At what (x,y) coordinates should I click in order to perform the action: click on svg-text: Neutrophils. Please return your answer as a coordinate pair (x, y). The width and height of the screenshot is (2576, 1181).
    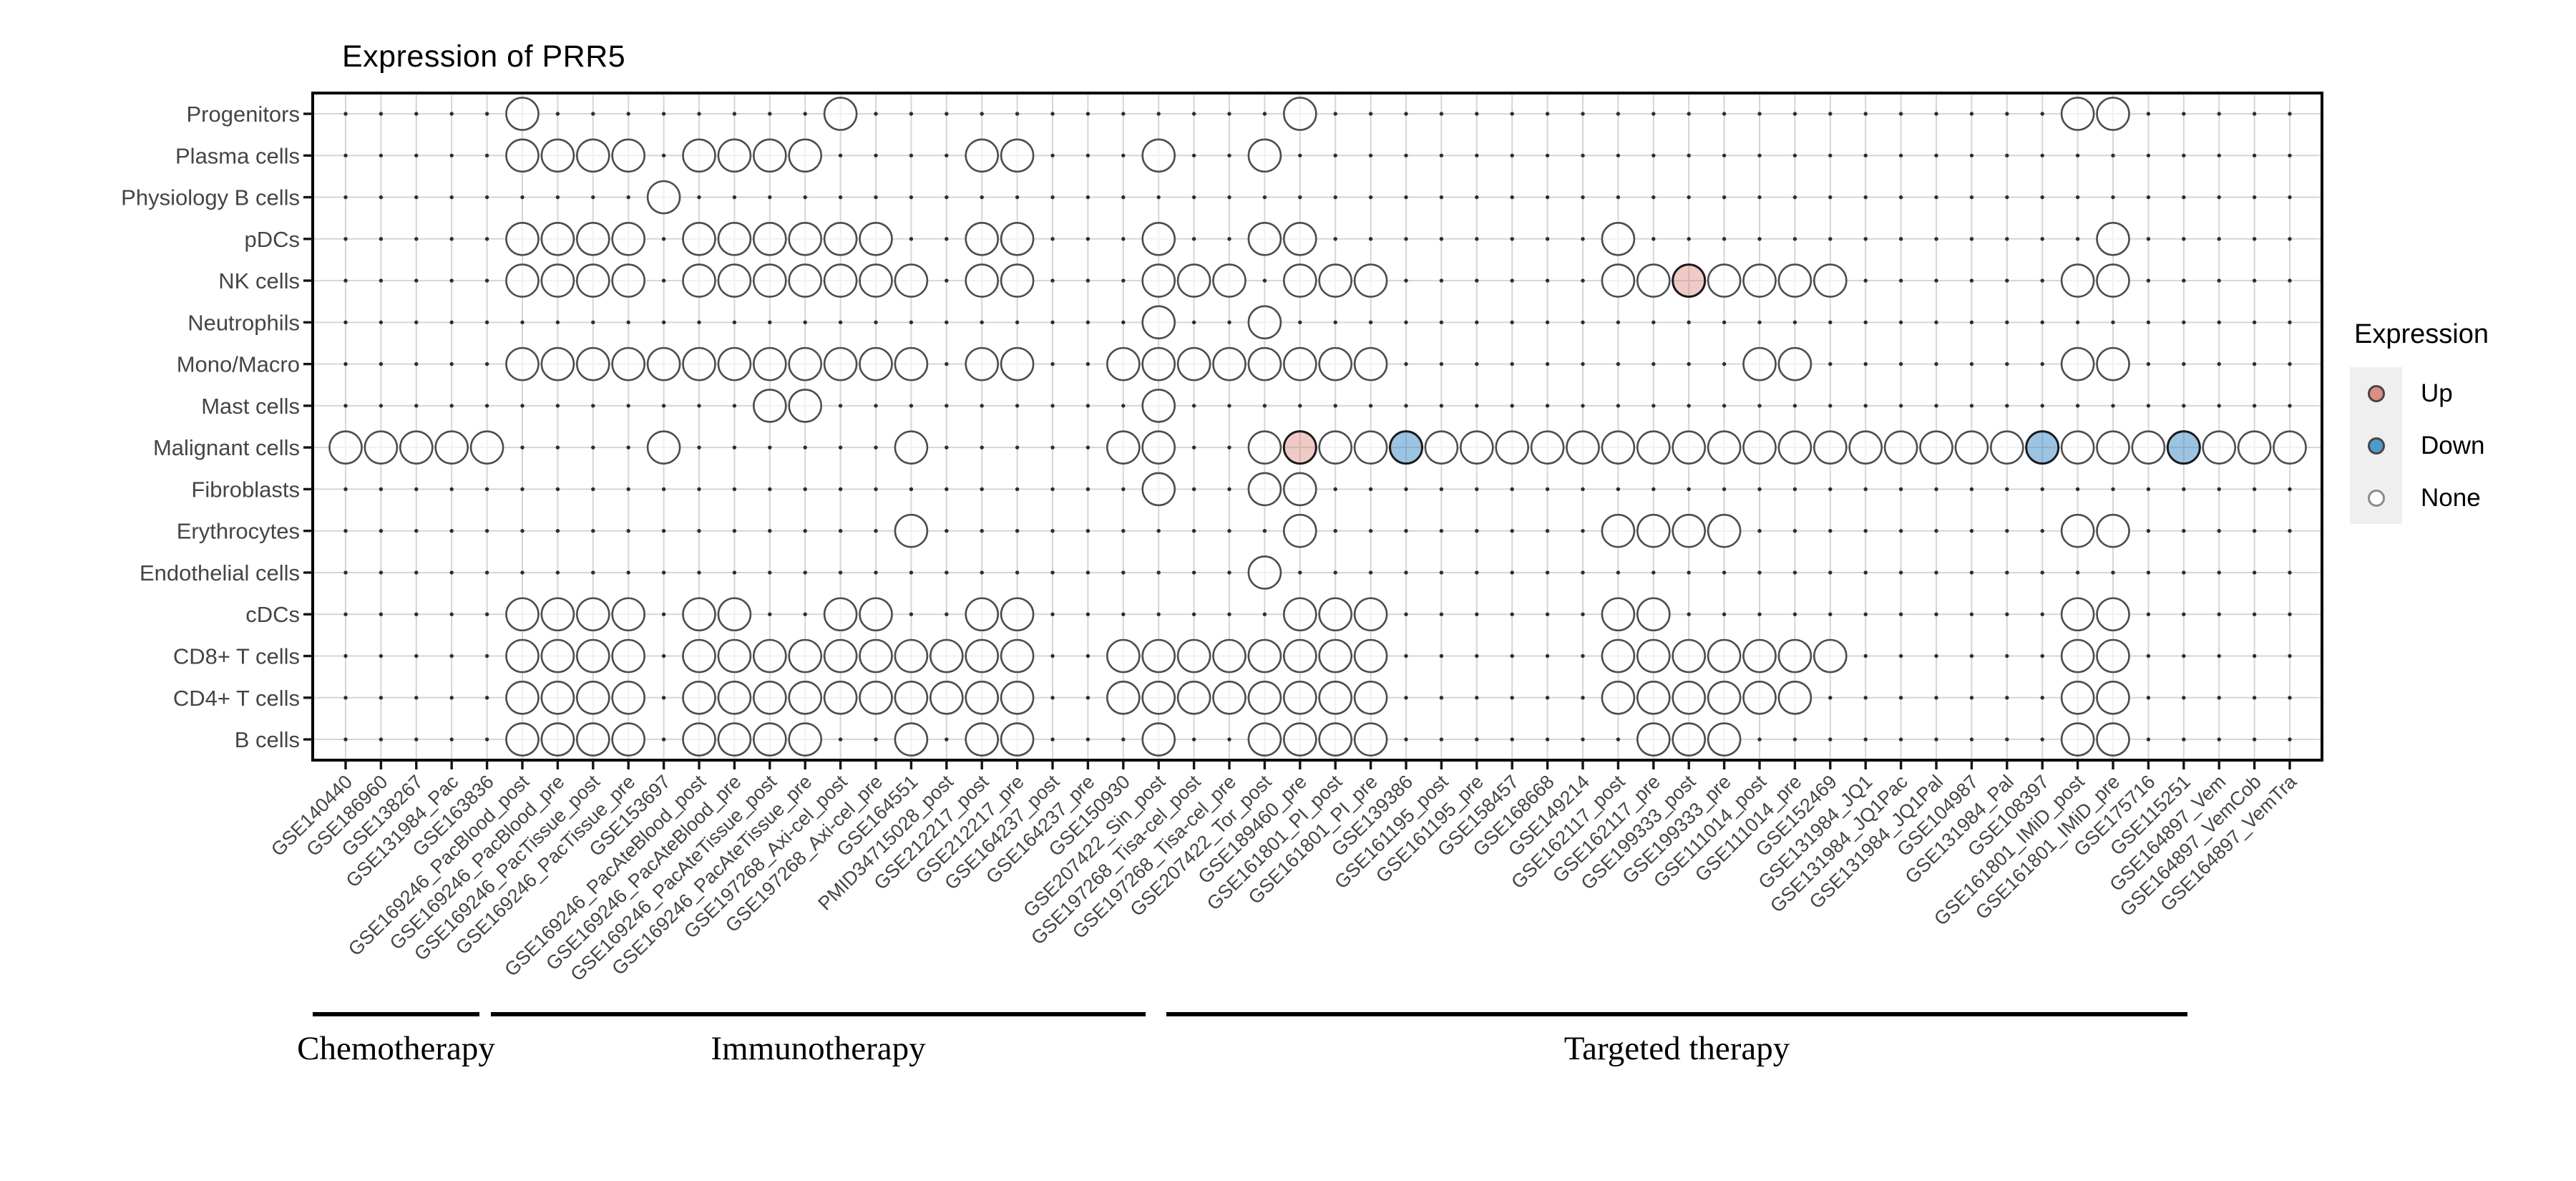
    Looking at the image, I should click on (243, 322).